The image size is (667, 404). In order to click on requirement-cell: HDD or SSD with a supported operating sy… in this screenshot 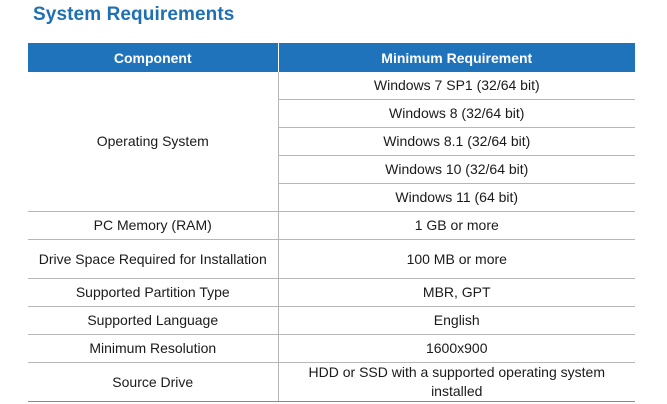, I will do `click(456, 382)`.